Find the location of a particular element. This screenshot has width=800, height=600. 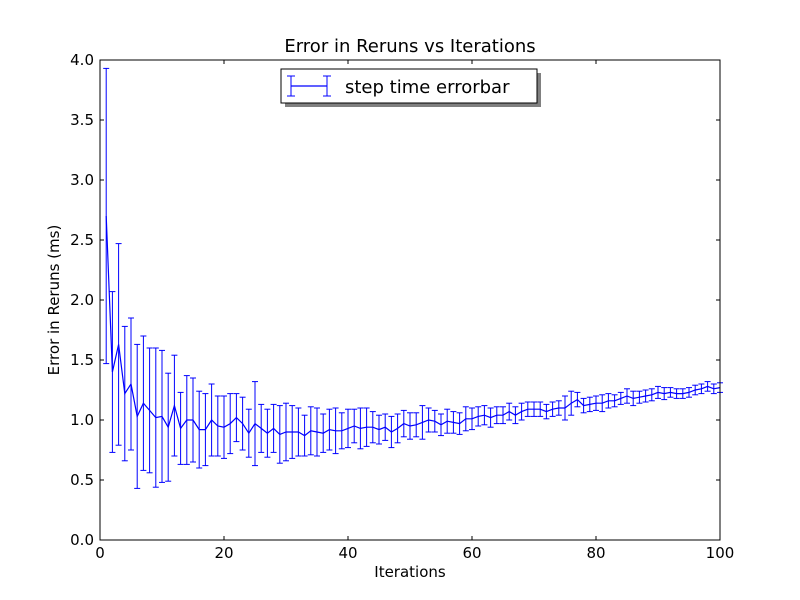

y-tick-labels: 0.0 0.5 1.0 1.5 2.0 2.5 3.0 3.5 4.0 is located at coordinates (82, 300).